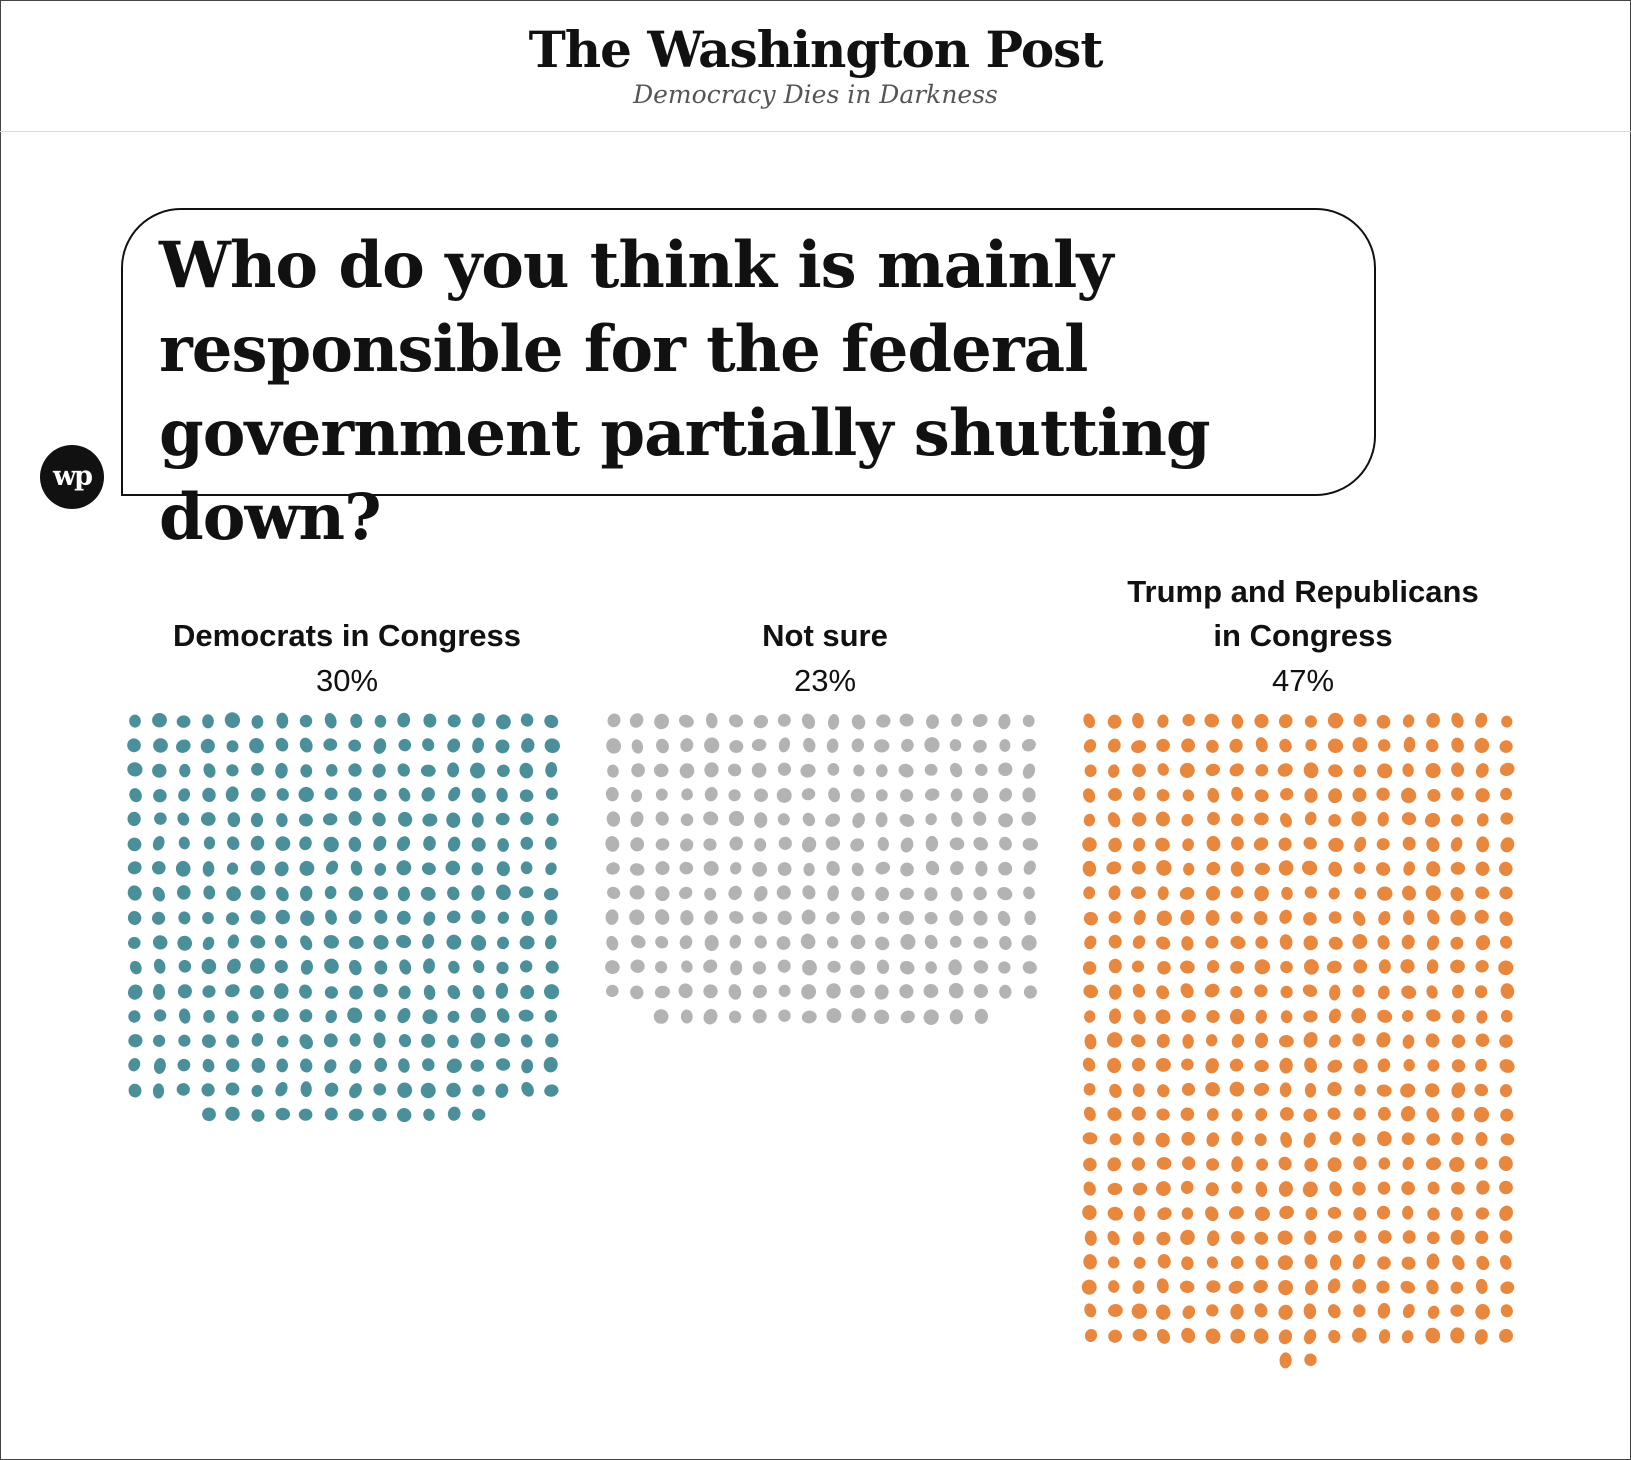 This screenshot has width=1631, height=1460. I want to click on washington-post-logo: The Washington Post, so click(816, 49).